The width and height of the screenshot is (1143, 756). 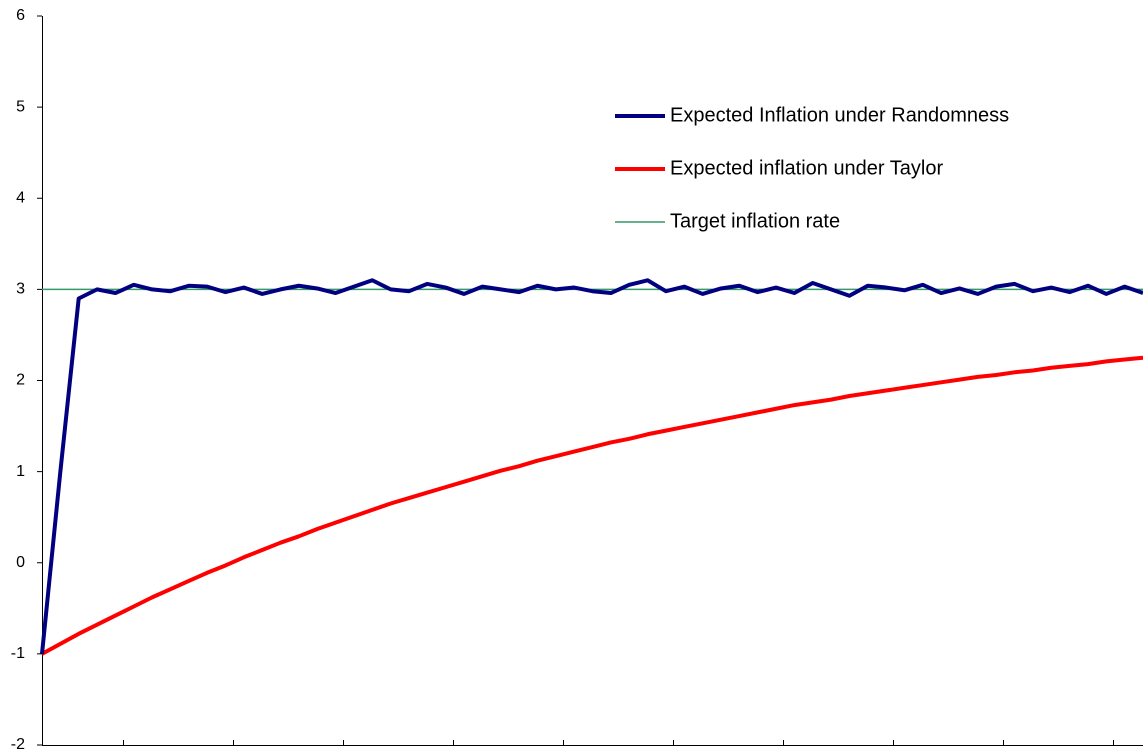 I want to click on legend-label: Target inflation rate, so click(x=755, y=221).